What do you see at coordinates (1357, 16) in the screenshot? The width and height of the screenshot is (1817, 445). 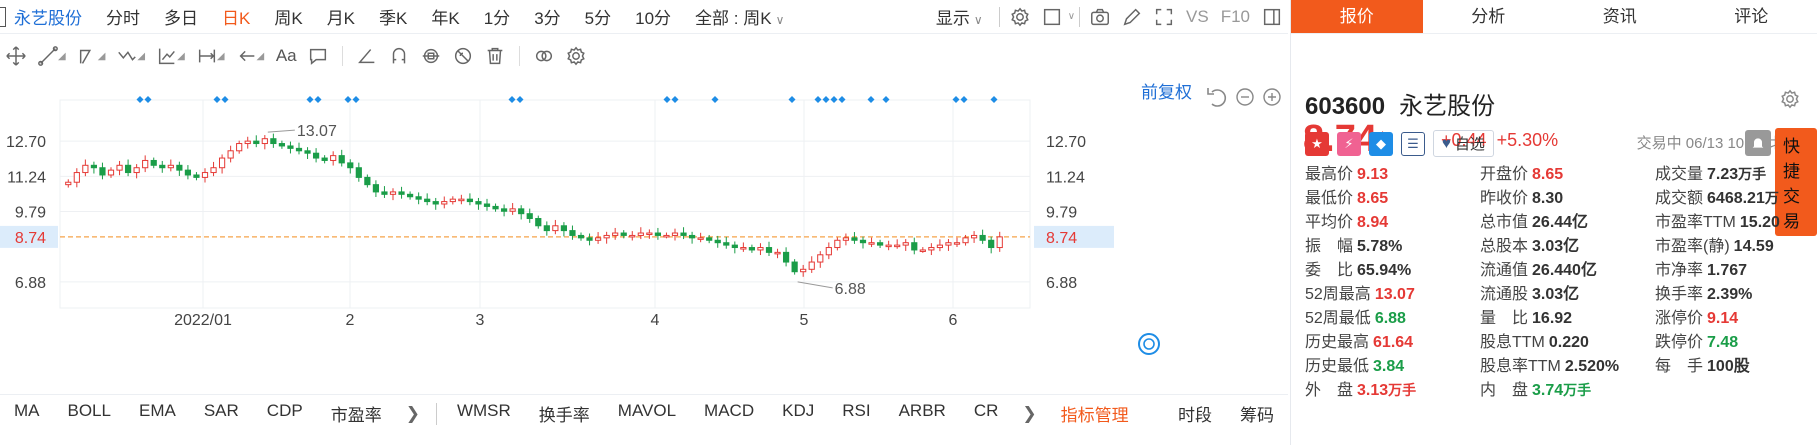 I see `quote-tab: 报价` at bounding box center [1357, 16].